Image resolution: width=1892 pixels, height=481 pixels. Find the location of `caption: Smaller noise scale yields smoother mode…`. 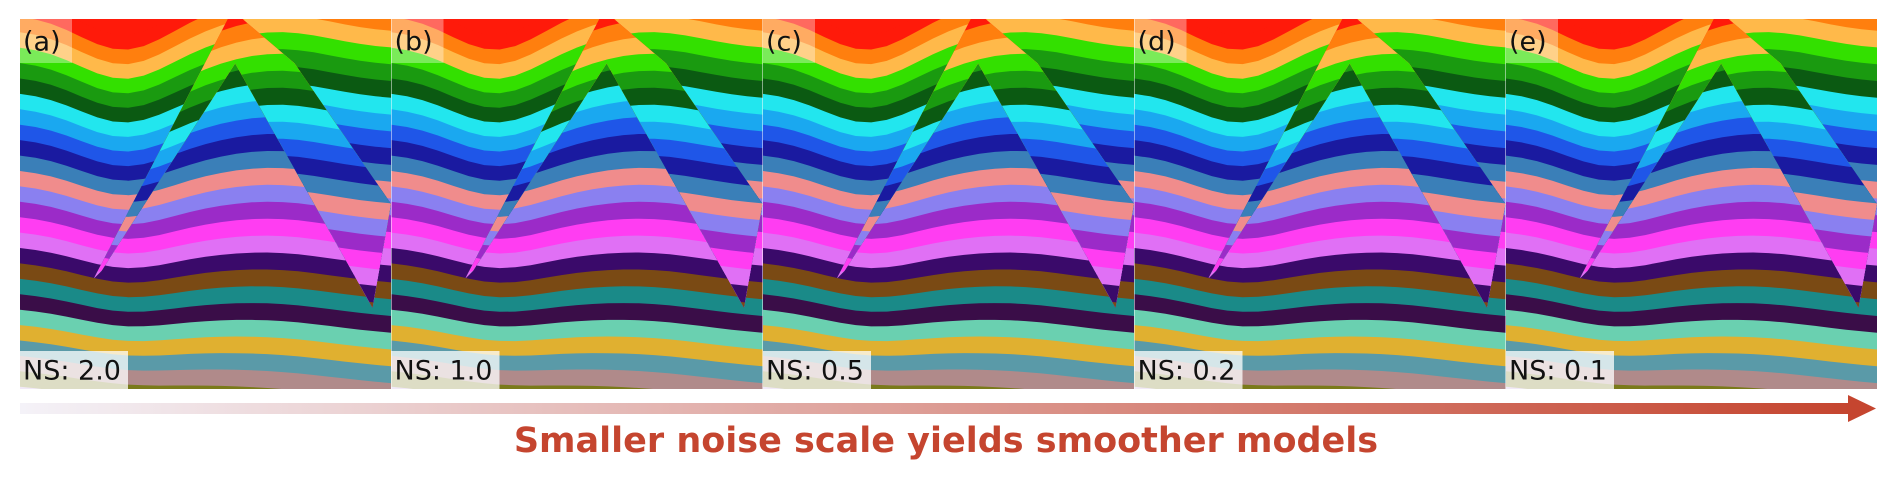

caption: Smaller noise scale yields smoother mode… is located at coordinates (946, 441).